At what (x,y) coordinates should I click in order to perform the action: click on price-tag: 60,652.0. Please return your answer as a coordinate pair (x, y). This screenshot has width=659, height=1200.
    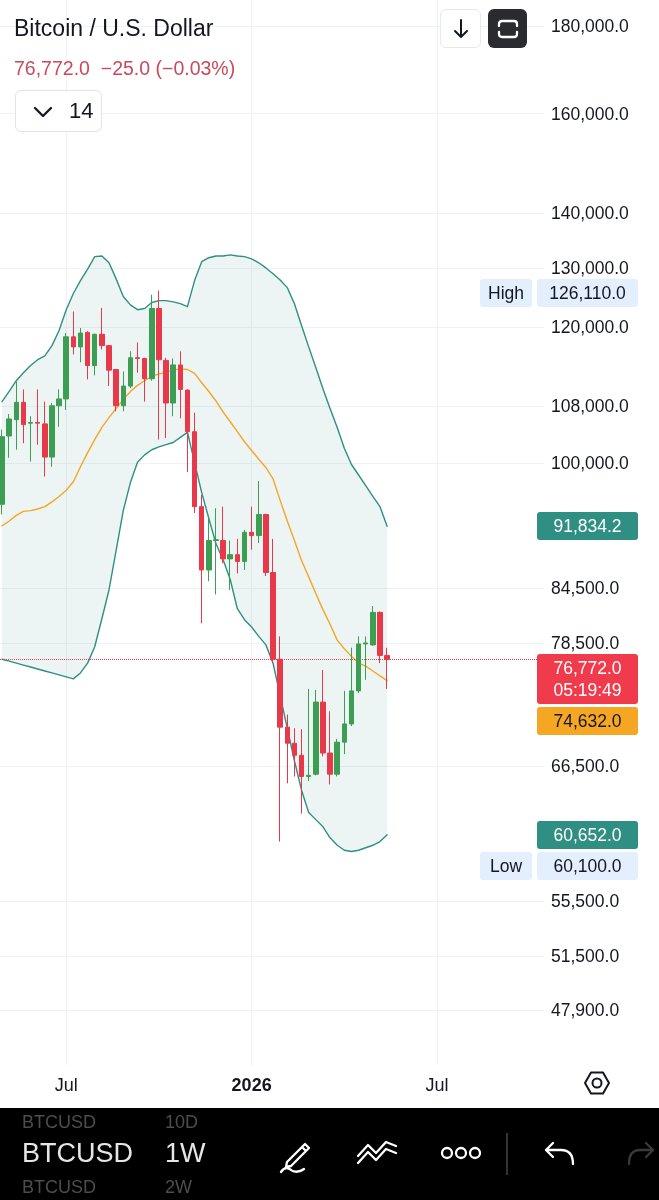
    Looking at the image, I should click on (587, 834).